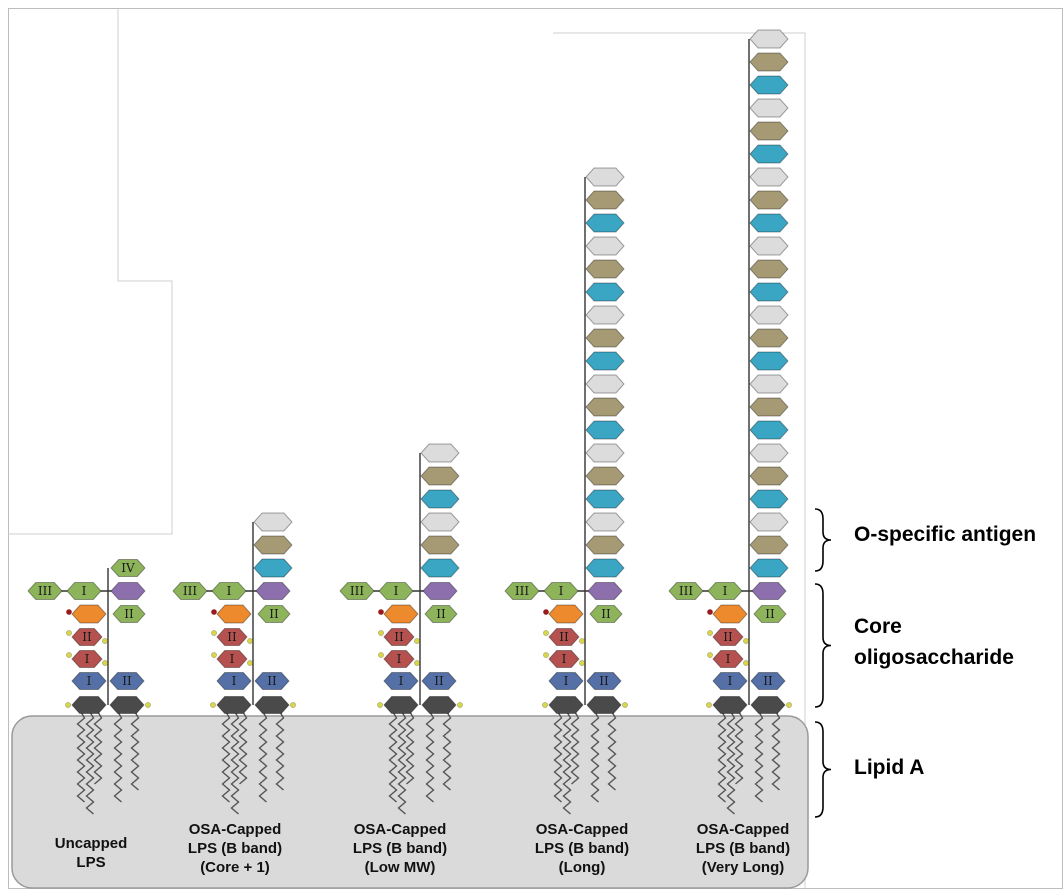 Image resolution: width=1064 pixels, height=896 pixels. What do you see at coordinates (234, 705) in the screenshot?
I see `lipid-a-glucosamine` at bounding box center [234, 705].